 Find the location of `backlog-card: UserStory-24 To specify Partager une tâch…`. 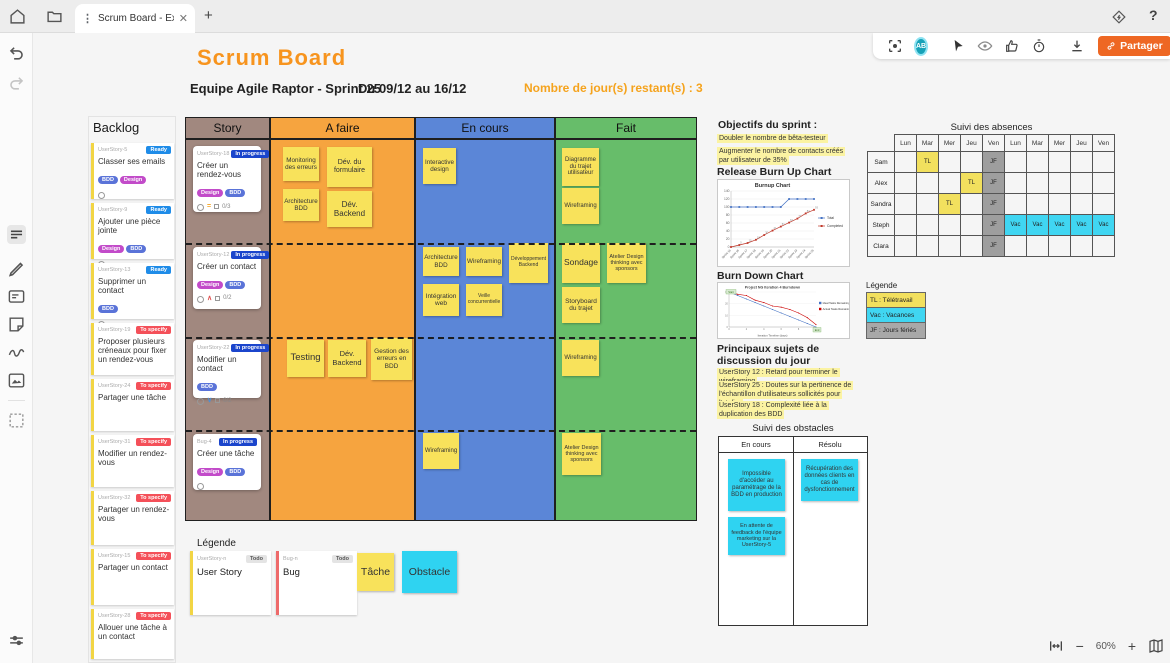

backlog-card: UserStory-24 To specify Partager une tâch… is located at coordinates (132, 405).